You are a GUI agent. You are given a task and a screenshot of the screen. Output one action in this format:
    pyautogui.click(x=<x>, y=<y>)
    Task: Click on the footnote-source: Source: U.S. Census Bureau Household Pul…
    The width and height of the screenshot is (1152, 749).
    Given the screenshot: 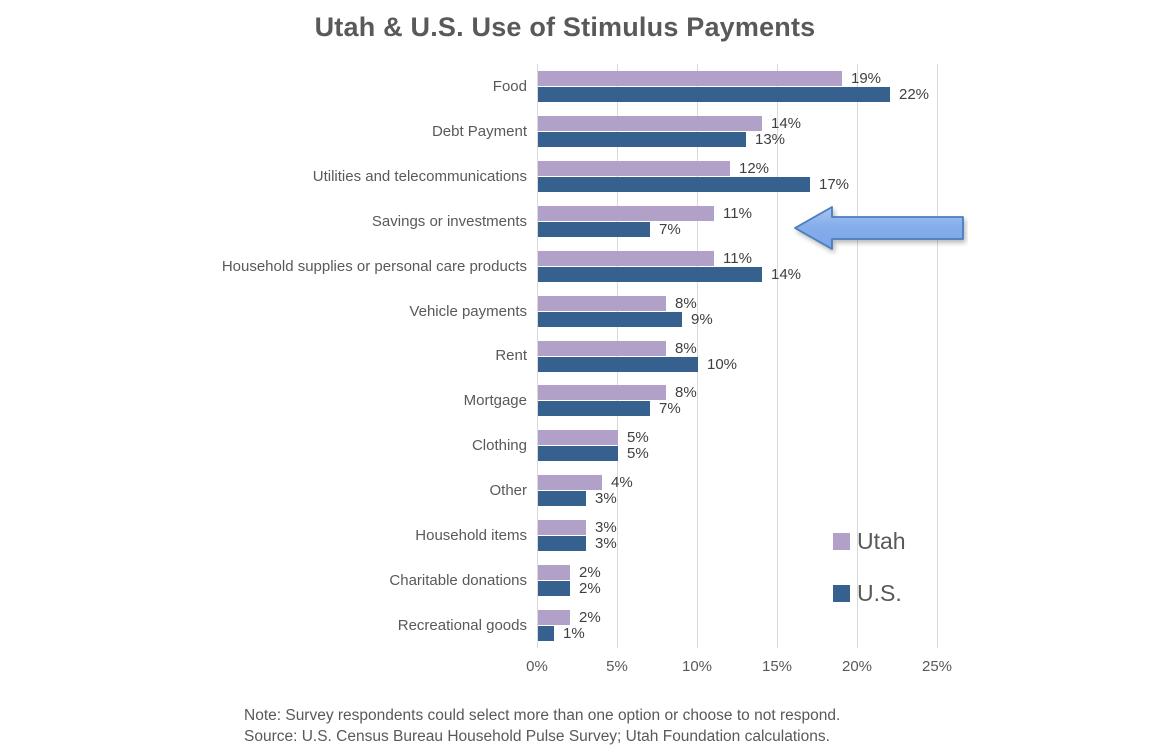 What is the action you would take?
    pyautogui.click(x=537, y=736)
    